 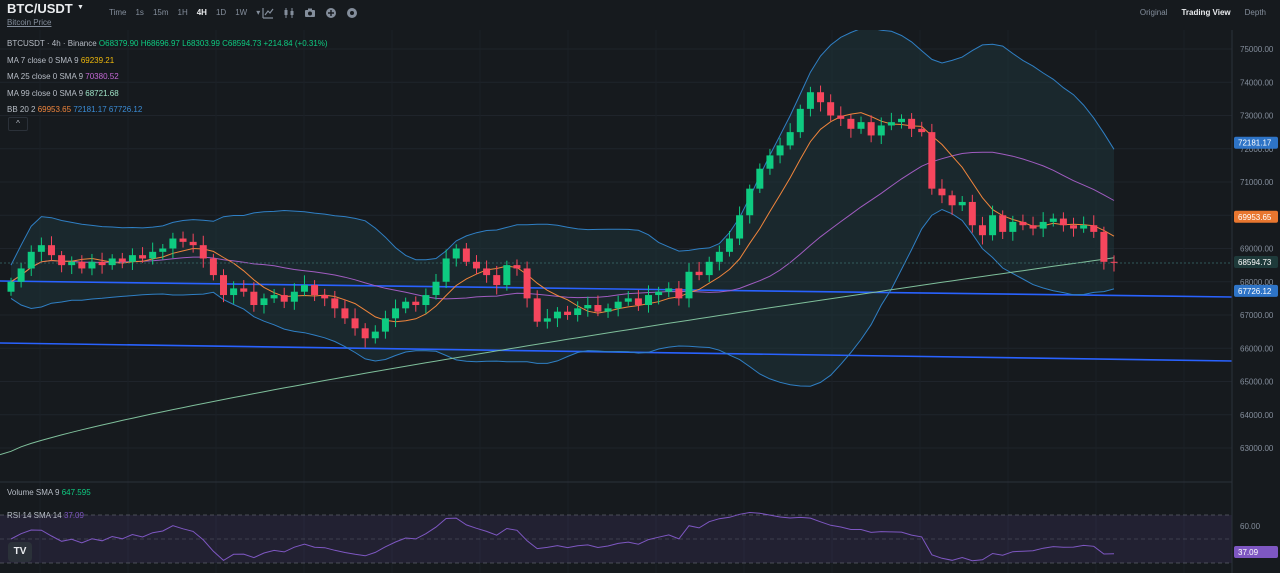 I want to click on trendline-upper, so click(x=616, y=289).